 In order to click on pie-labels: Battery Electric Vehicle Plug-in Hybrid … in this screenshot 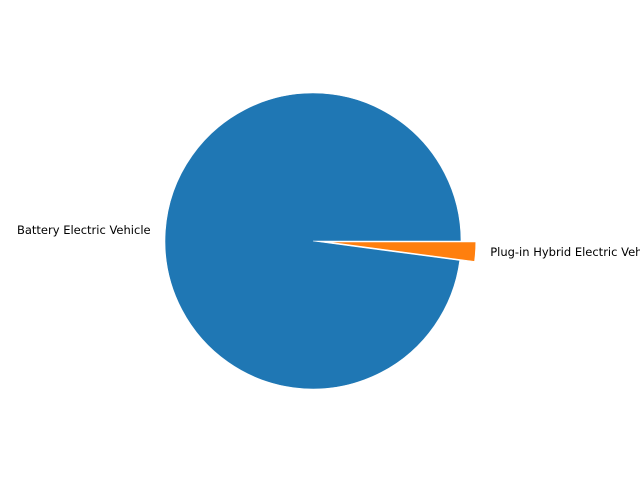, I will do `click(328, 241)`.